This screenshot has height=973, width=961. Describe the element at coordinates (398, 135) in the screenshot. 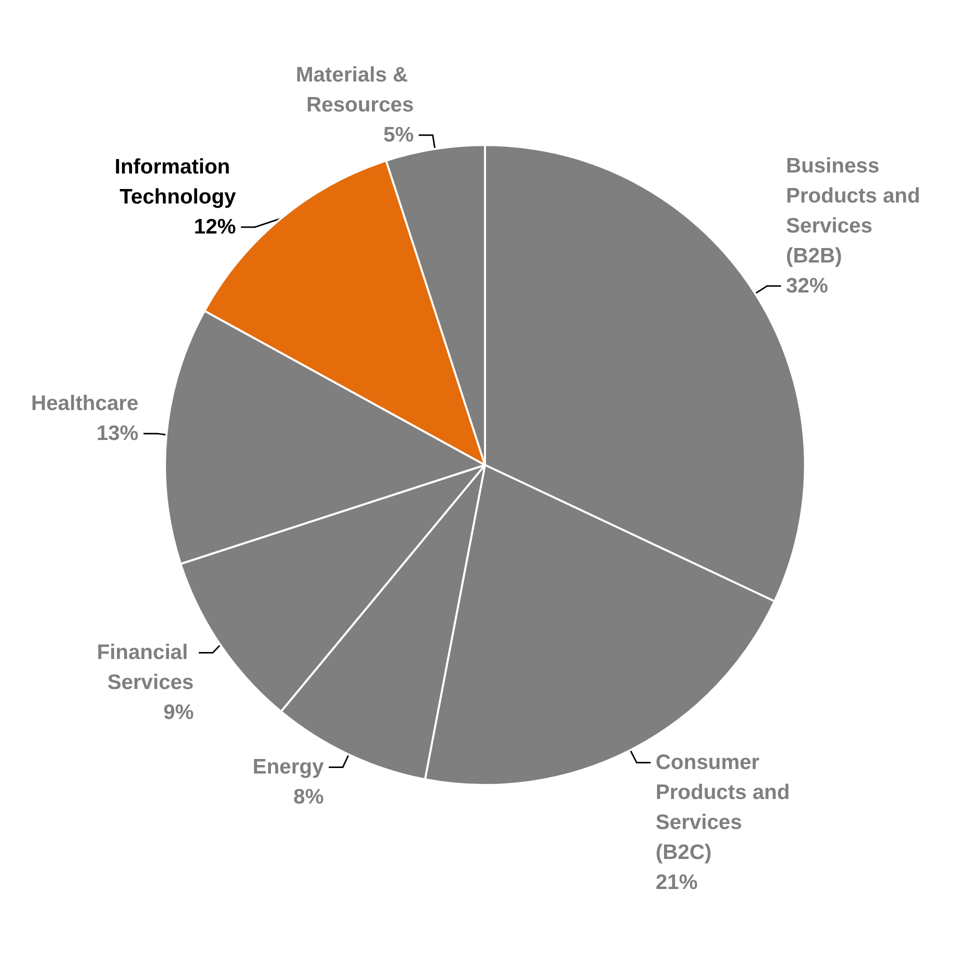

I see `data-label: 5%` at that location.